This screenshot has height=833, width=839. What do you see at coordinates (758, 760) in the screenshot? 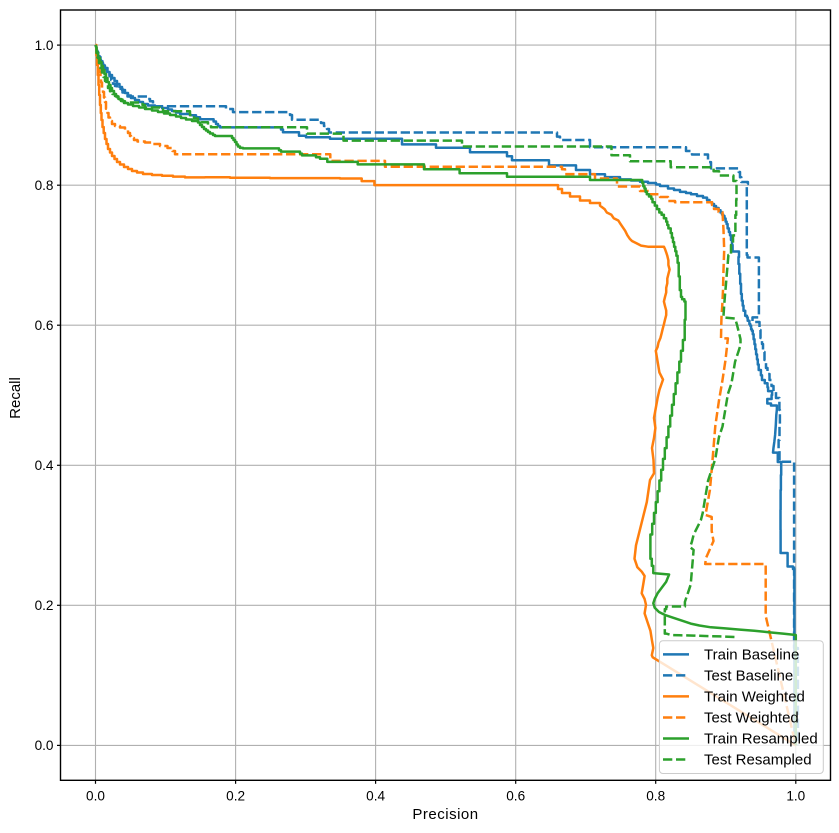
I see `svg-text: Test Resampled` at bounding box center [758, 760].